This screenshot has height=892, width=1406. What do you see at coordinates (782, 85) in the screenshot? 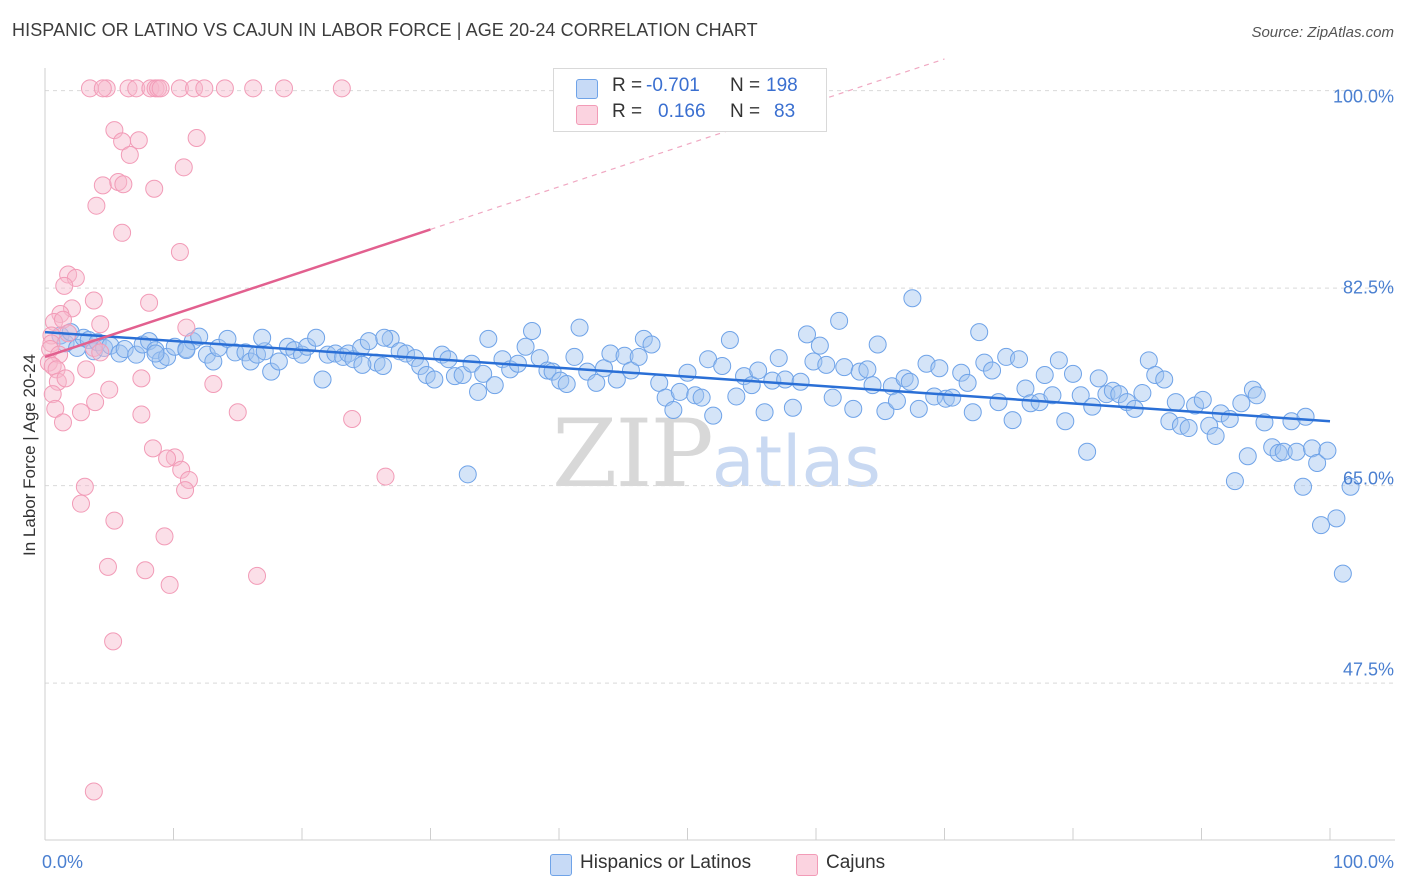
I see `legend-n-value: 198` at bounding box center [782, 85].